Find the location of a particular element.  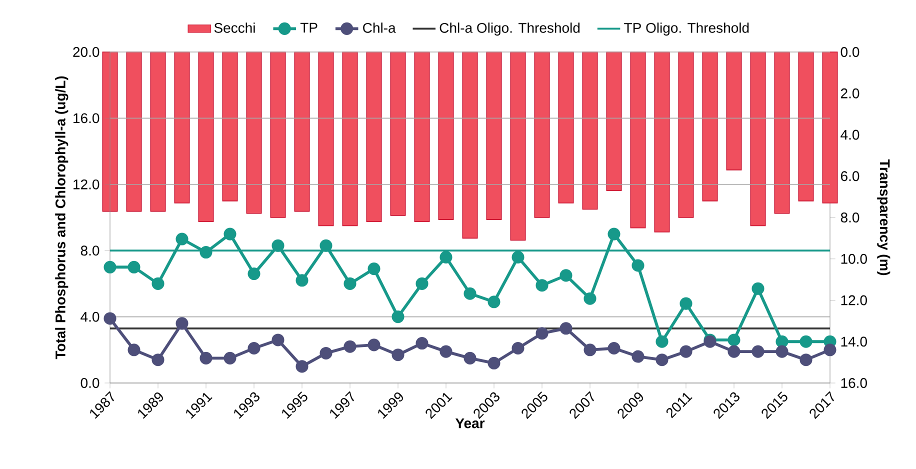

y2-tick-label: 14.0 is located at coordinates (854, 341).